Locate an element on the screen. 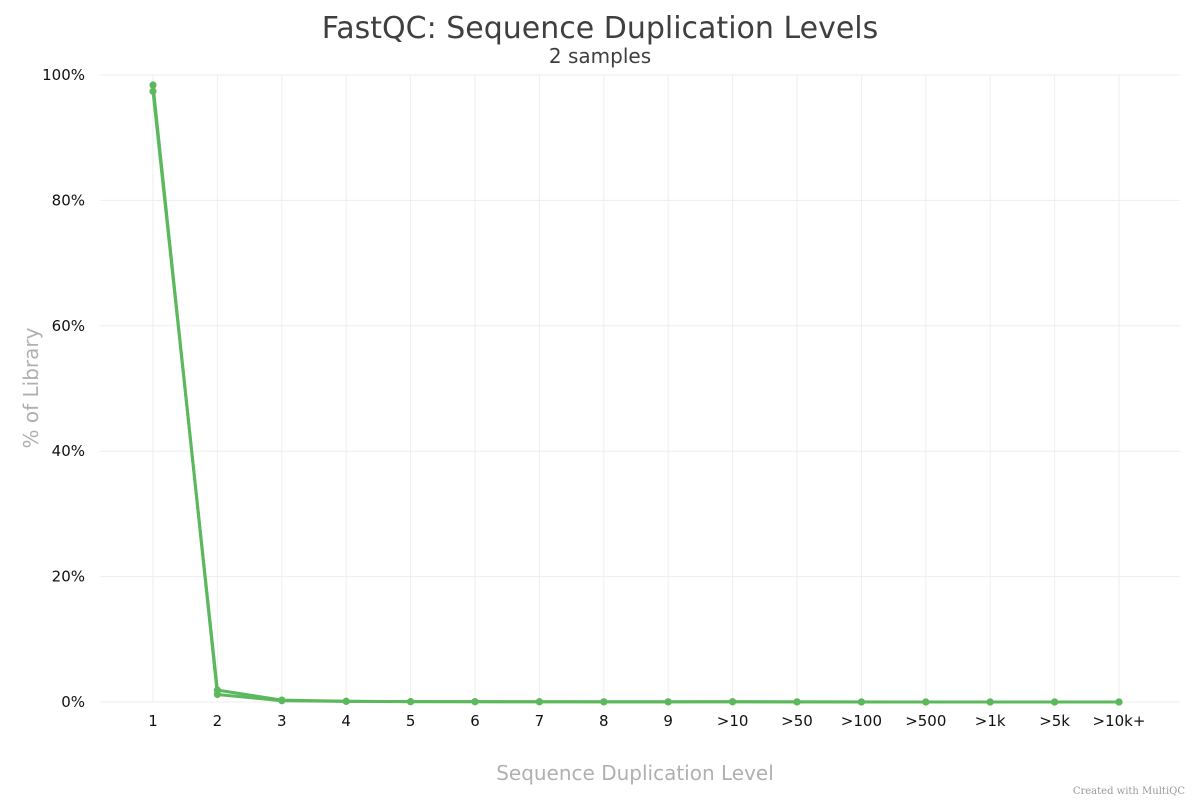 The height and width of the screenshot is (800, 1200). y-tick-label: 100% is located at coordinates (63, 75).